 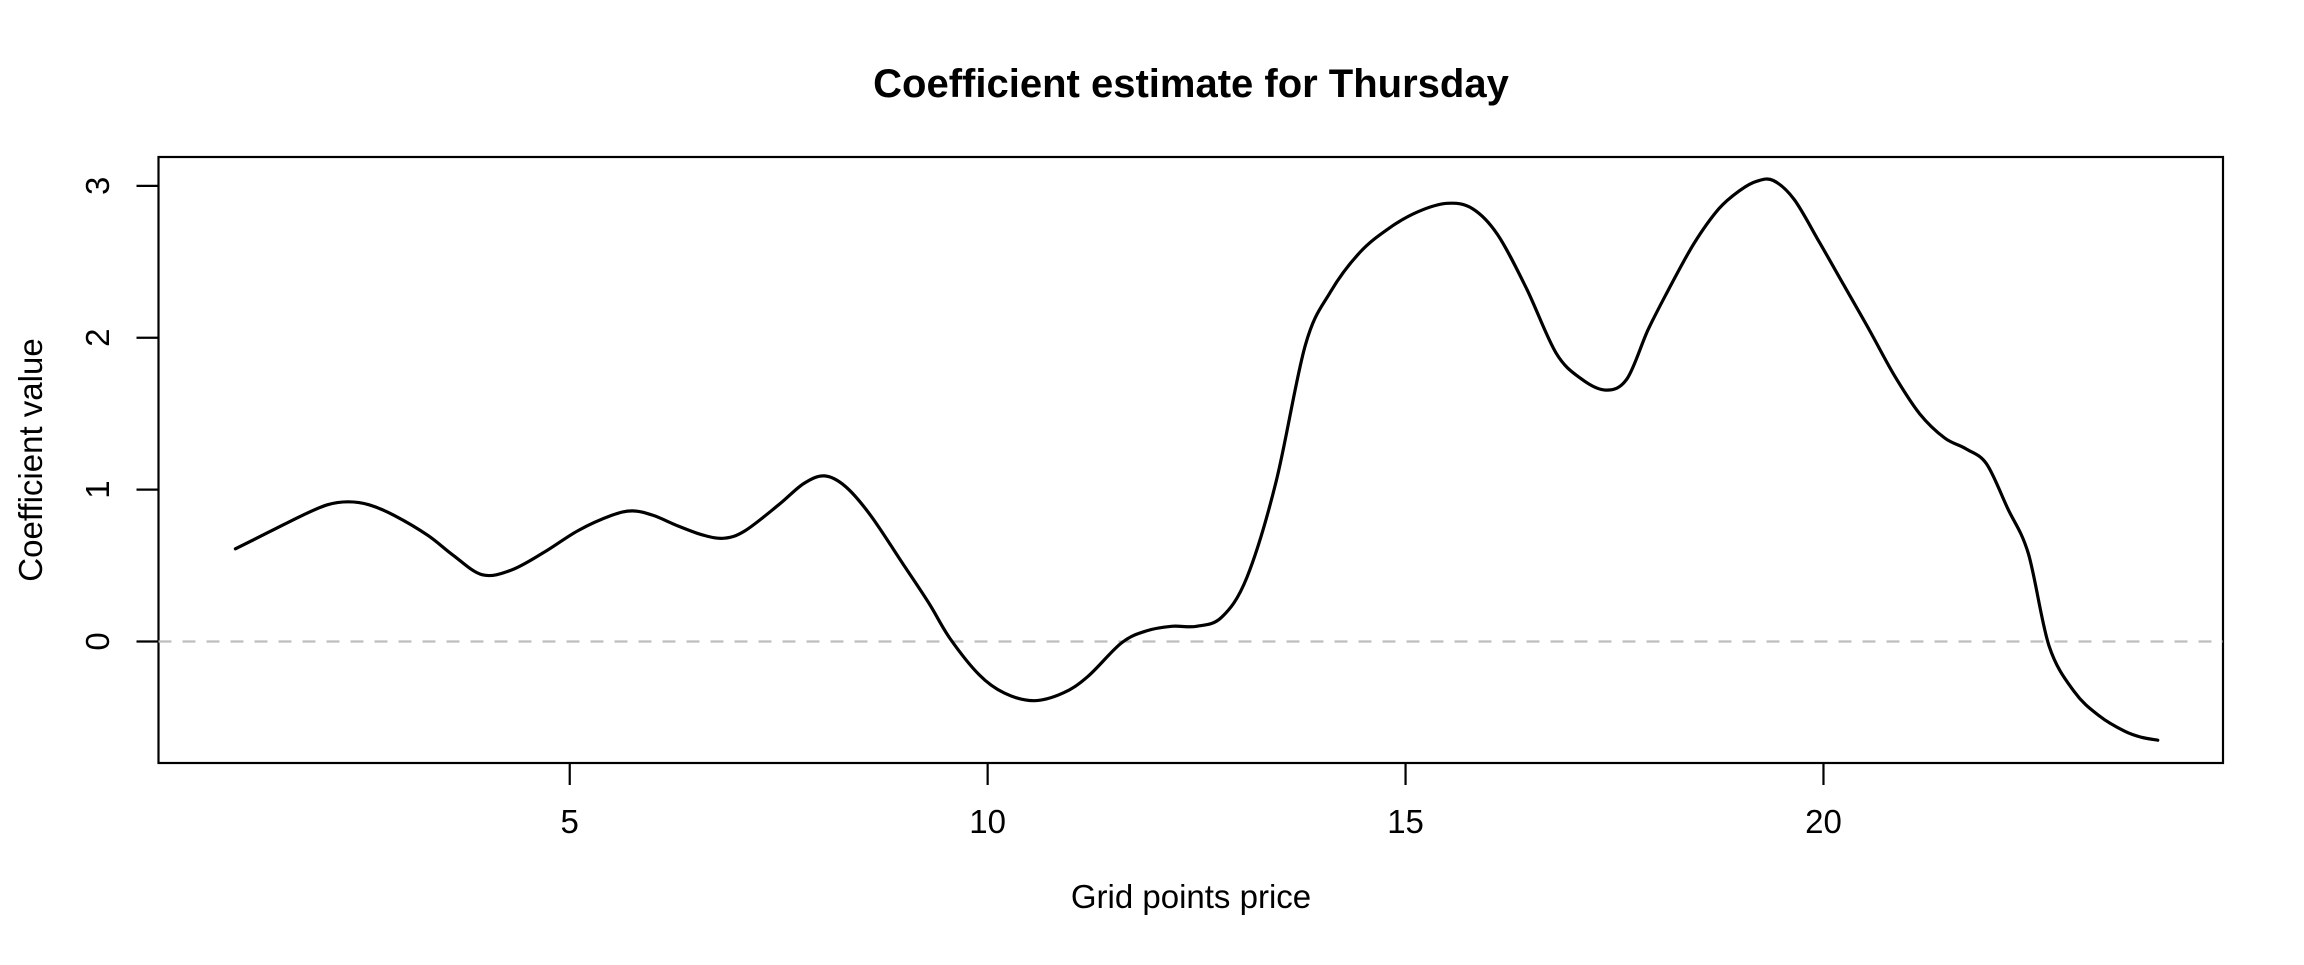 What do you see at coordinates (97, 489) in the screenshot?
I see `y-tick-label: 1` at bounding box center [97, 489].